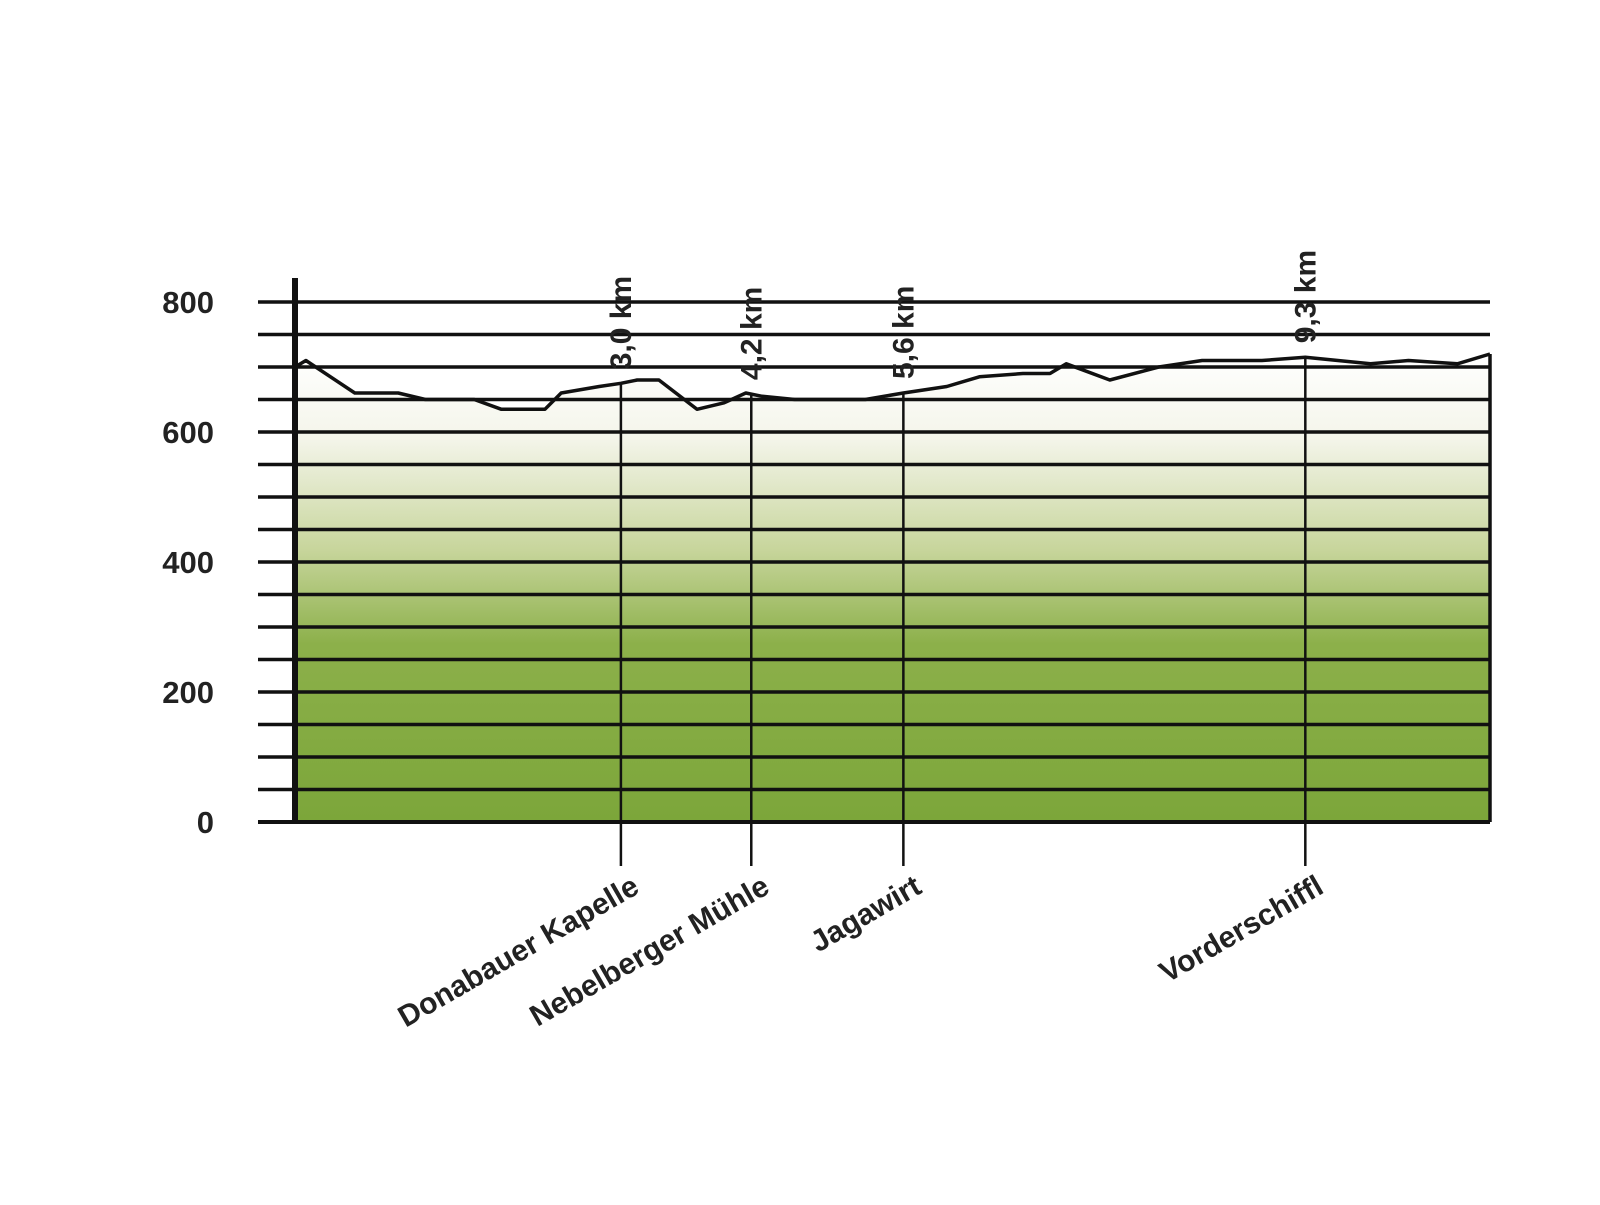  Describe the element at coordinates (188, 692) in the screenshot. I see `y-tick-label: 200` at that location.